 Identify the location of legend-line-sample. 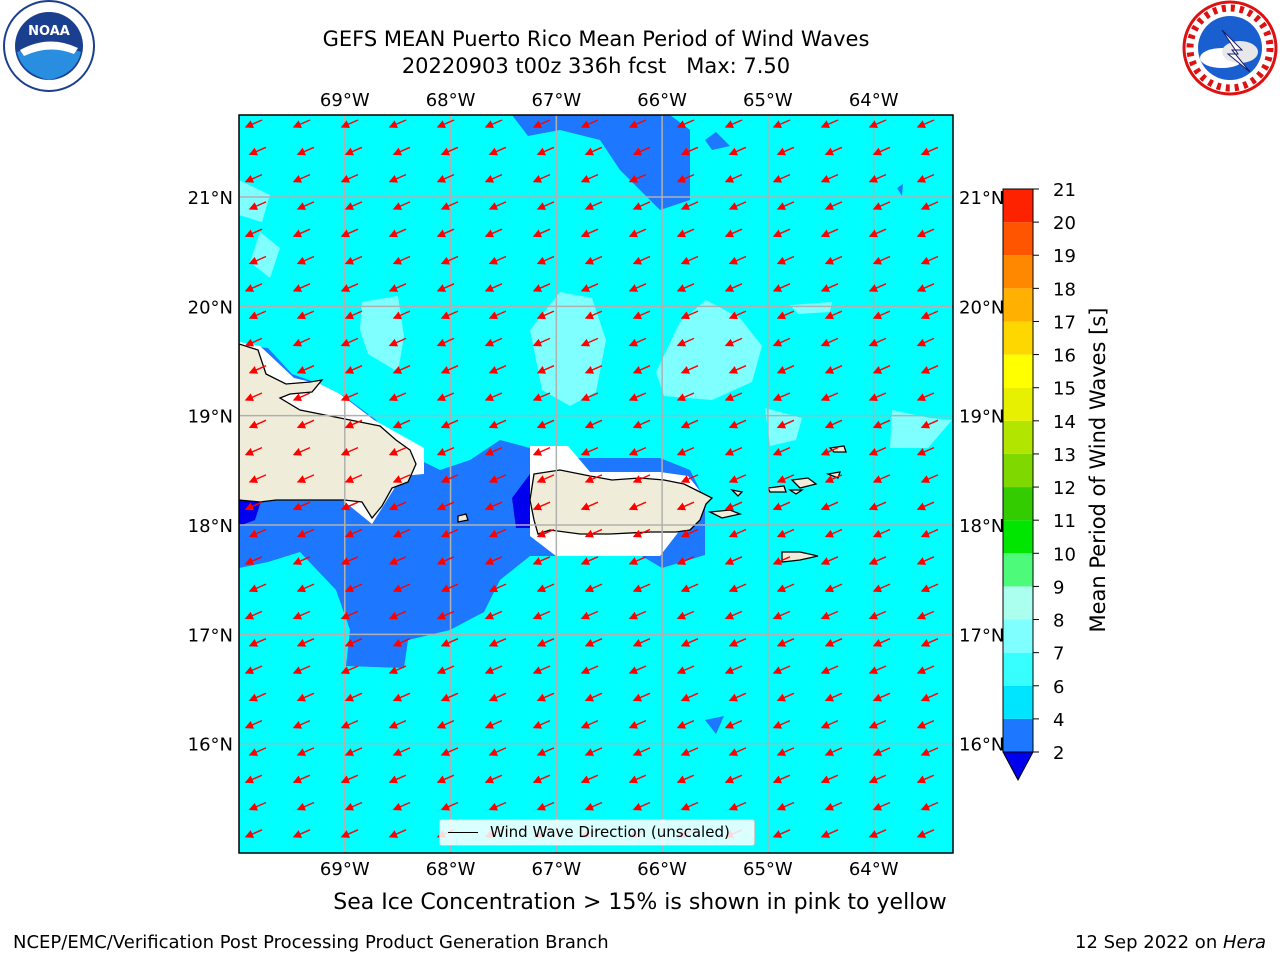
(463, 832).